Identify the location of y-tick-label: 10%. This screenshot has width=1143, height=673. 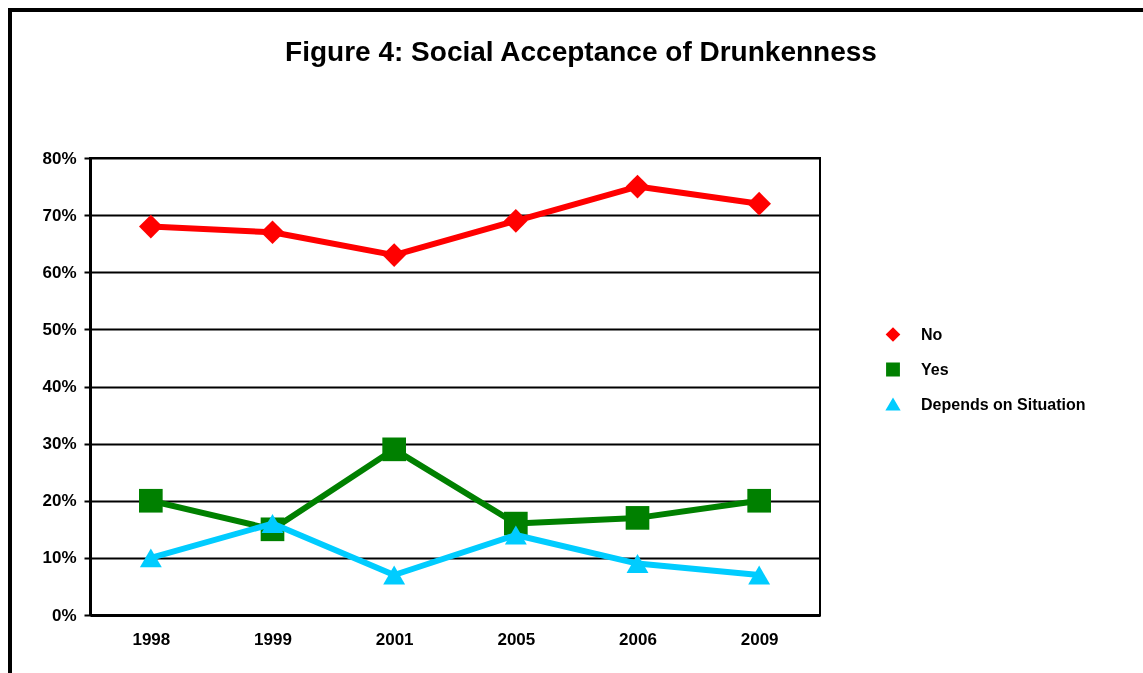
(59, 558).